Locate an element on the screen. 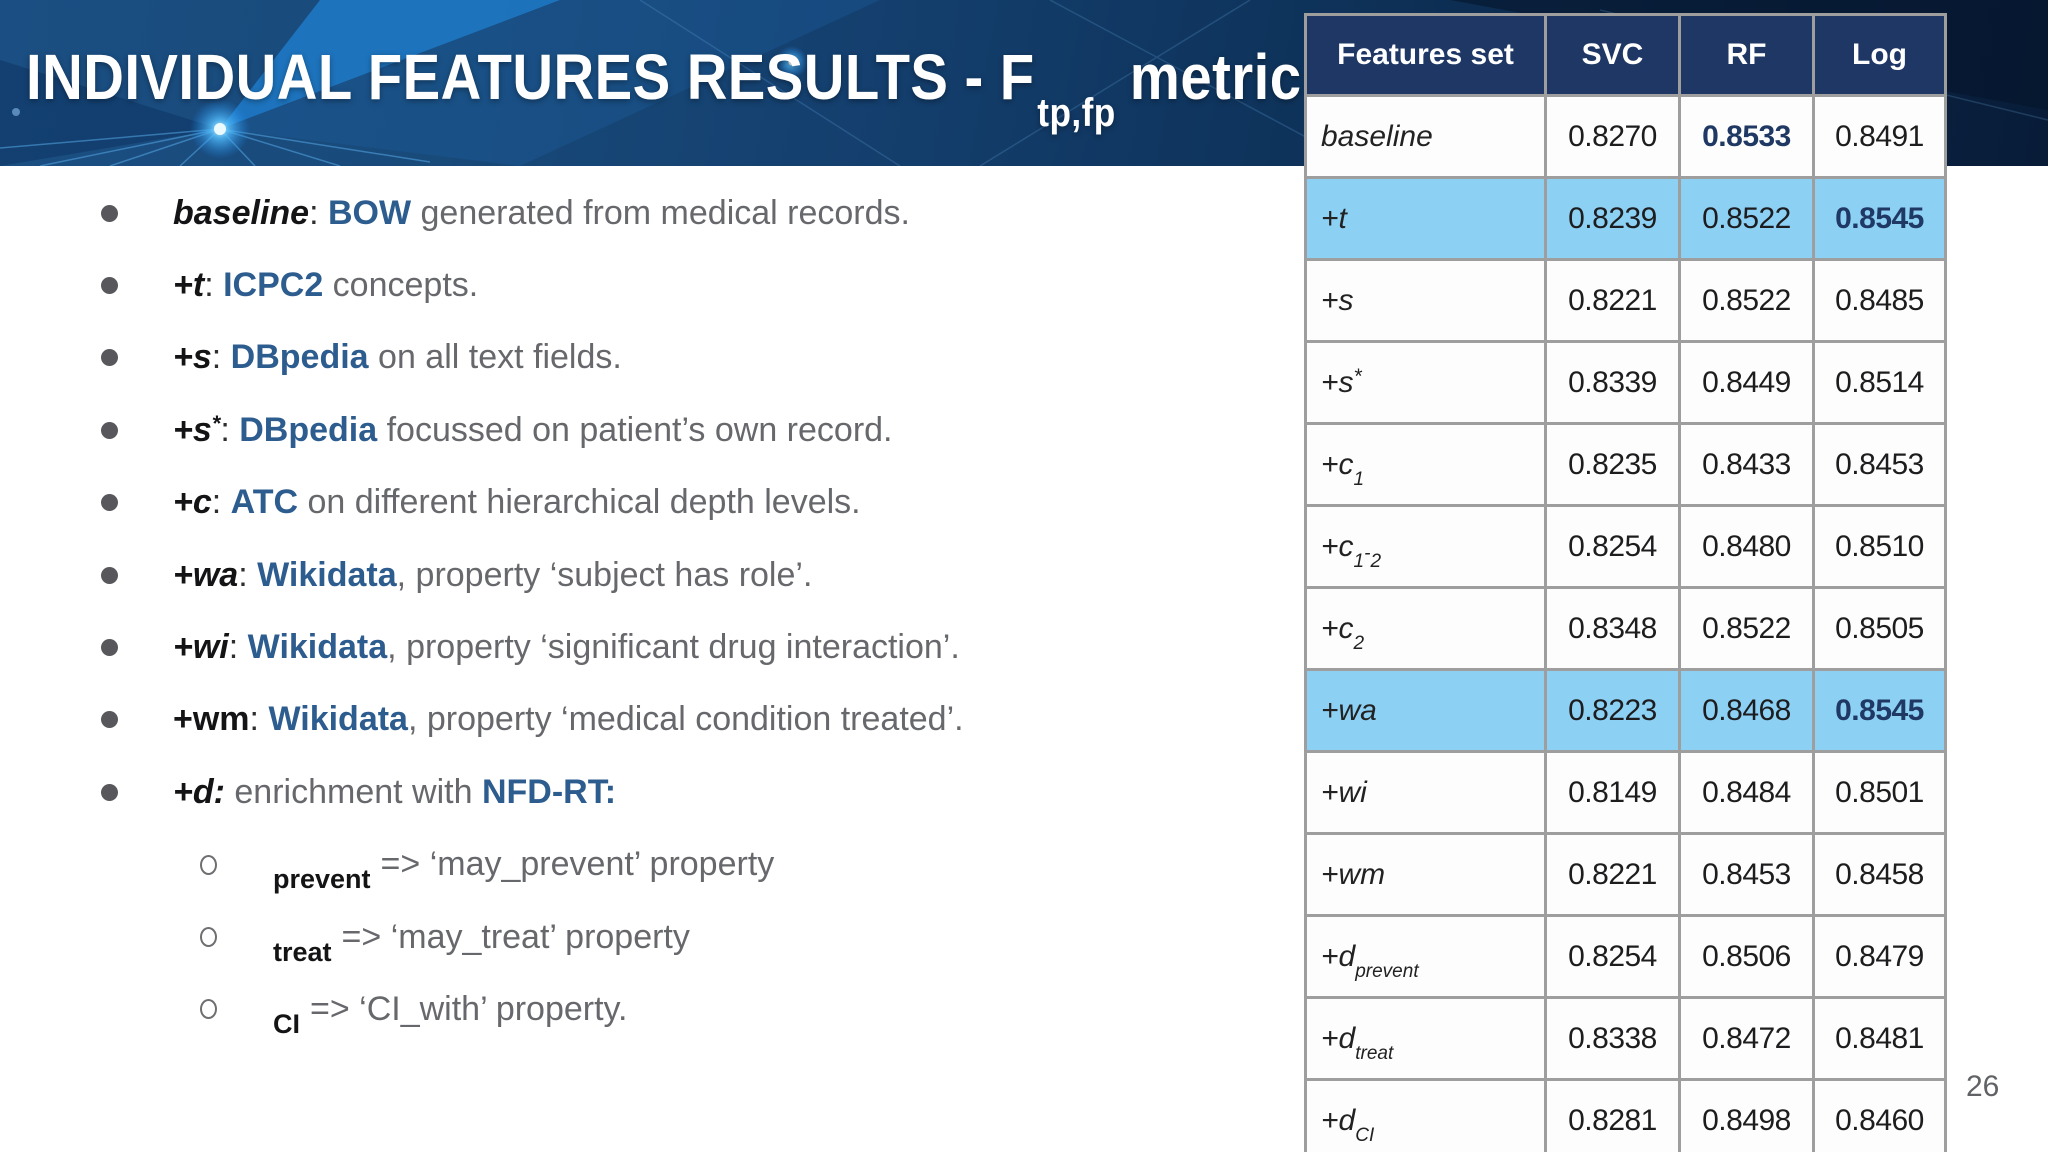 Image resolution: width=2048 pixels, height=1152 pixels. text-segment: prevent is located at coordinates (322, 879).